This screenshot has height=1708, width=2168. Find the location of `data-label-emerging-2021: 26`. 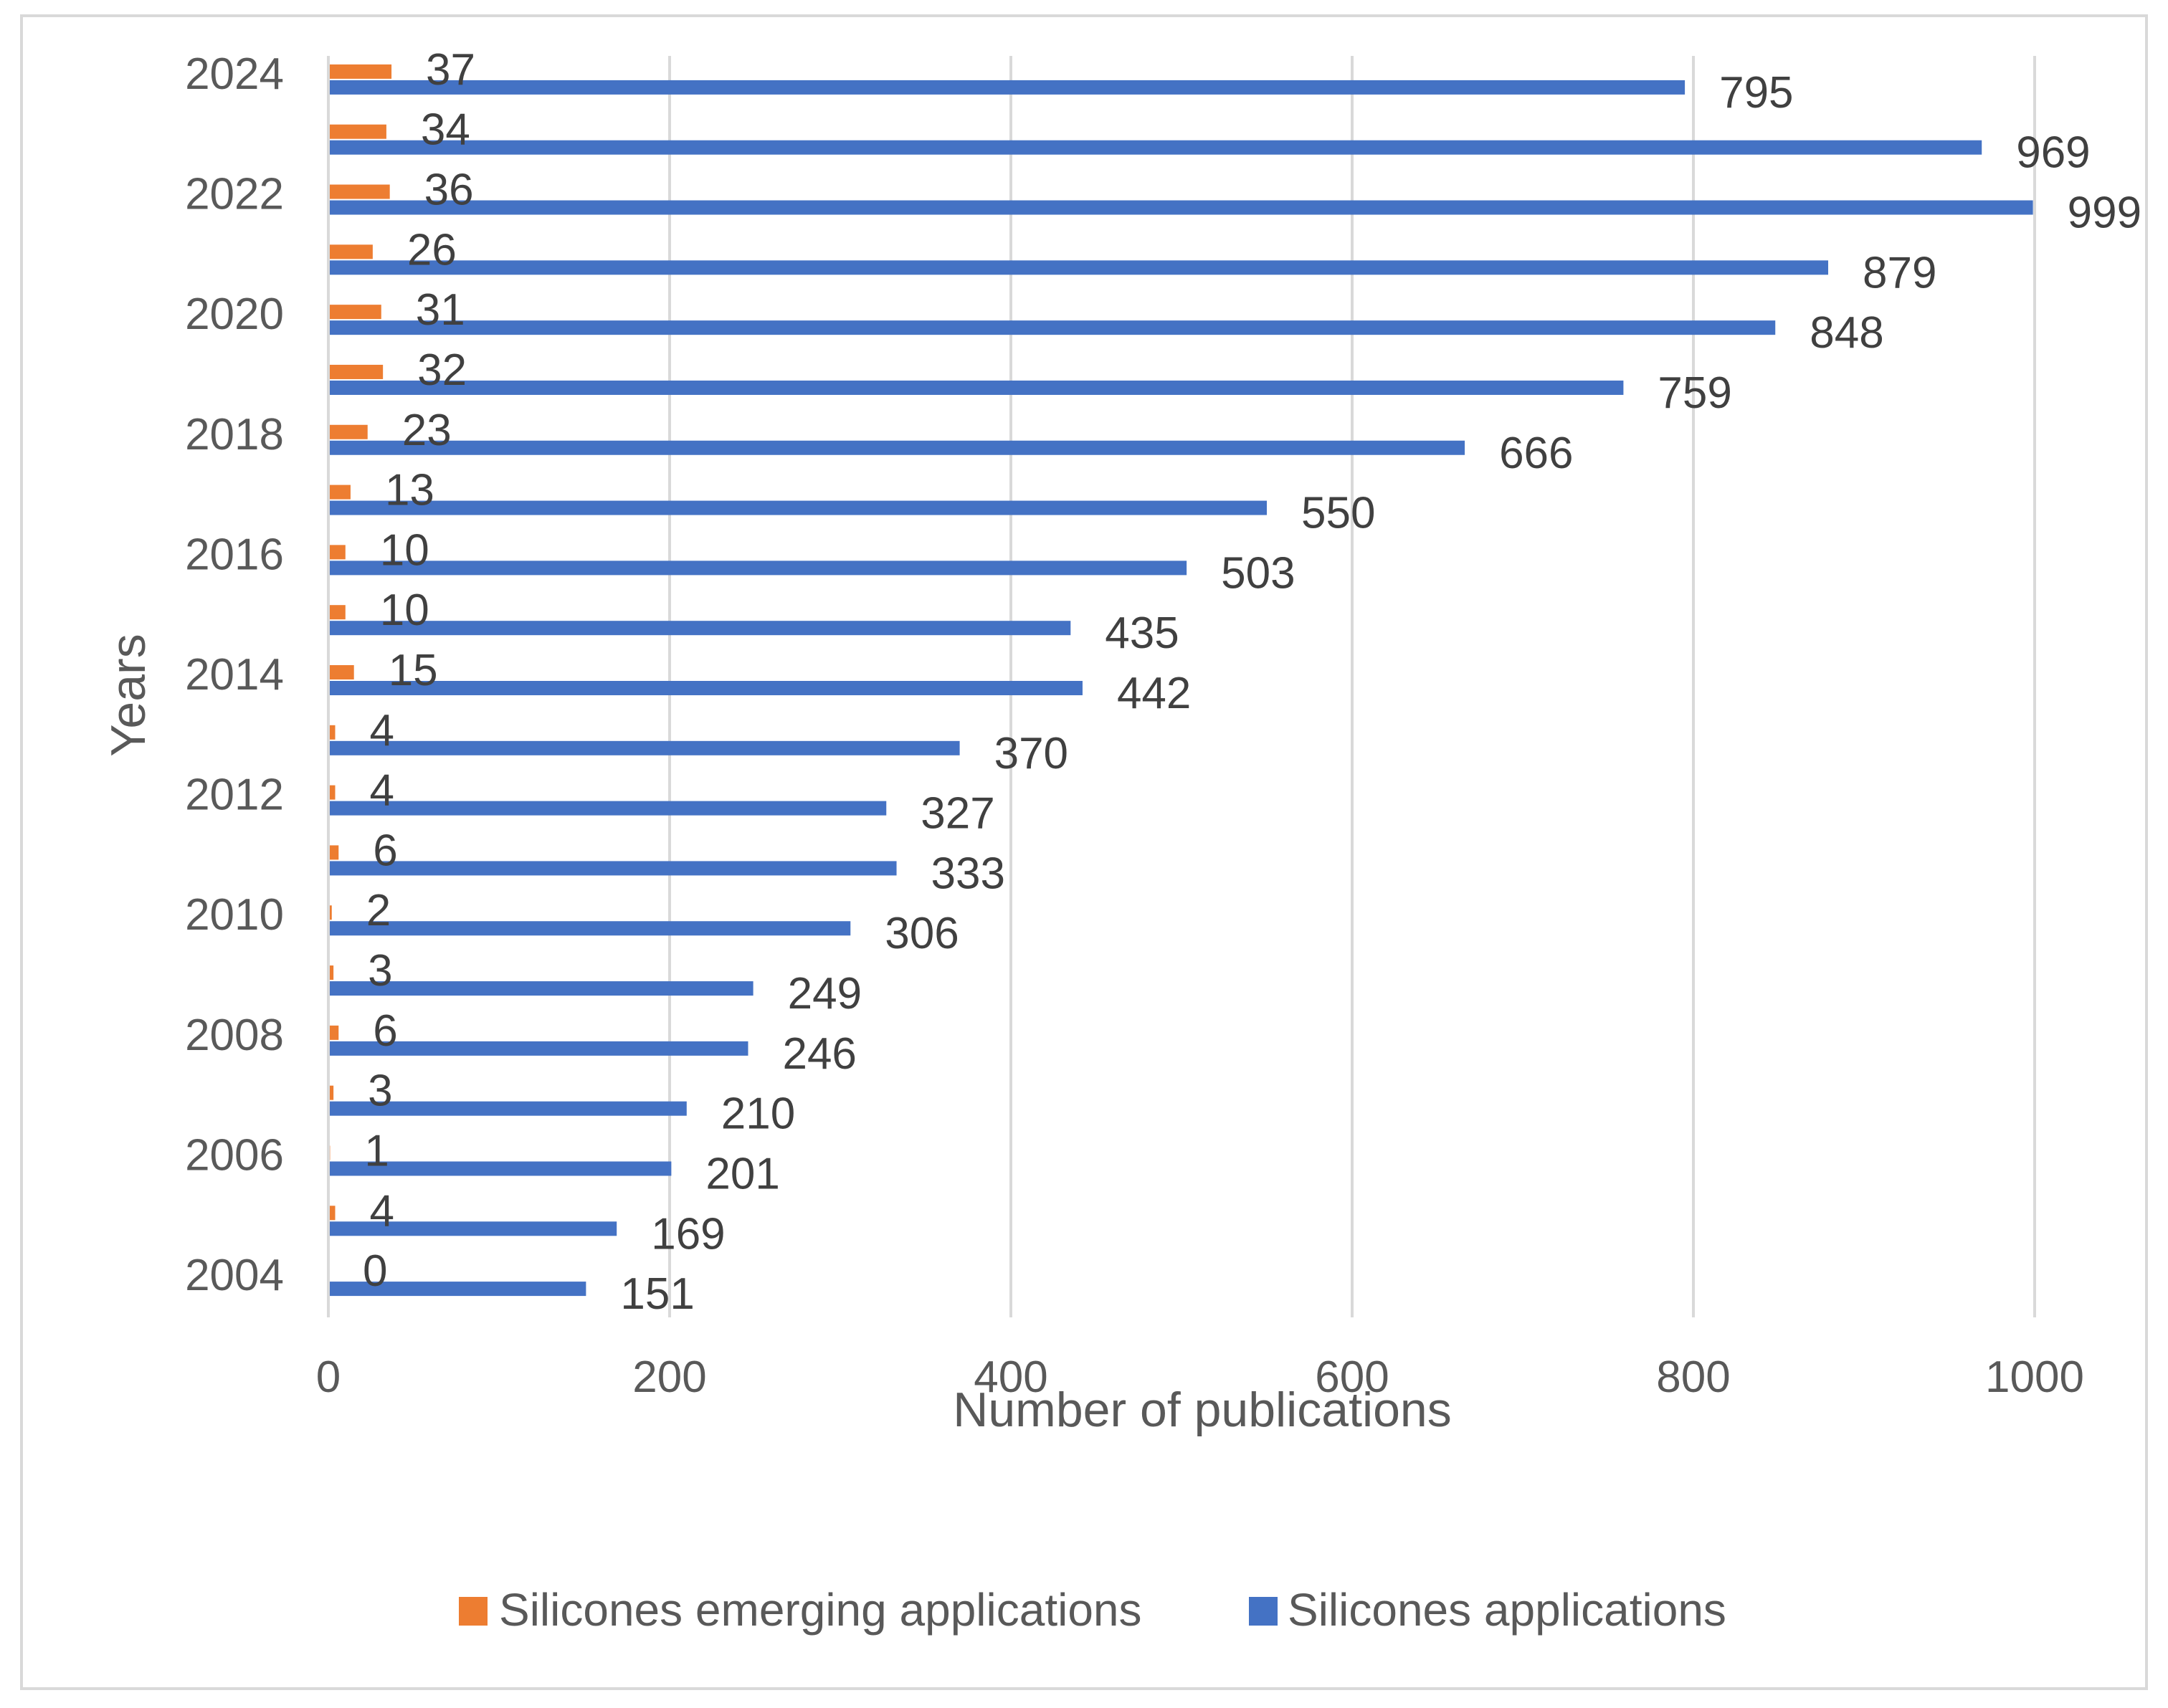

data-label-emerging-2021: 26 is located at coordinates (432, 250).